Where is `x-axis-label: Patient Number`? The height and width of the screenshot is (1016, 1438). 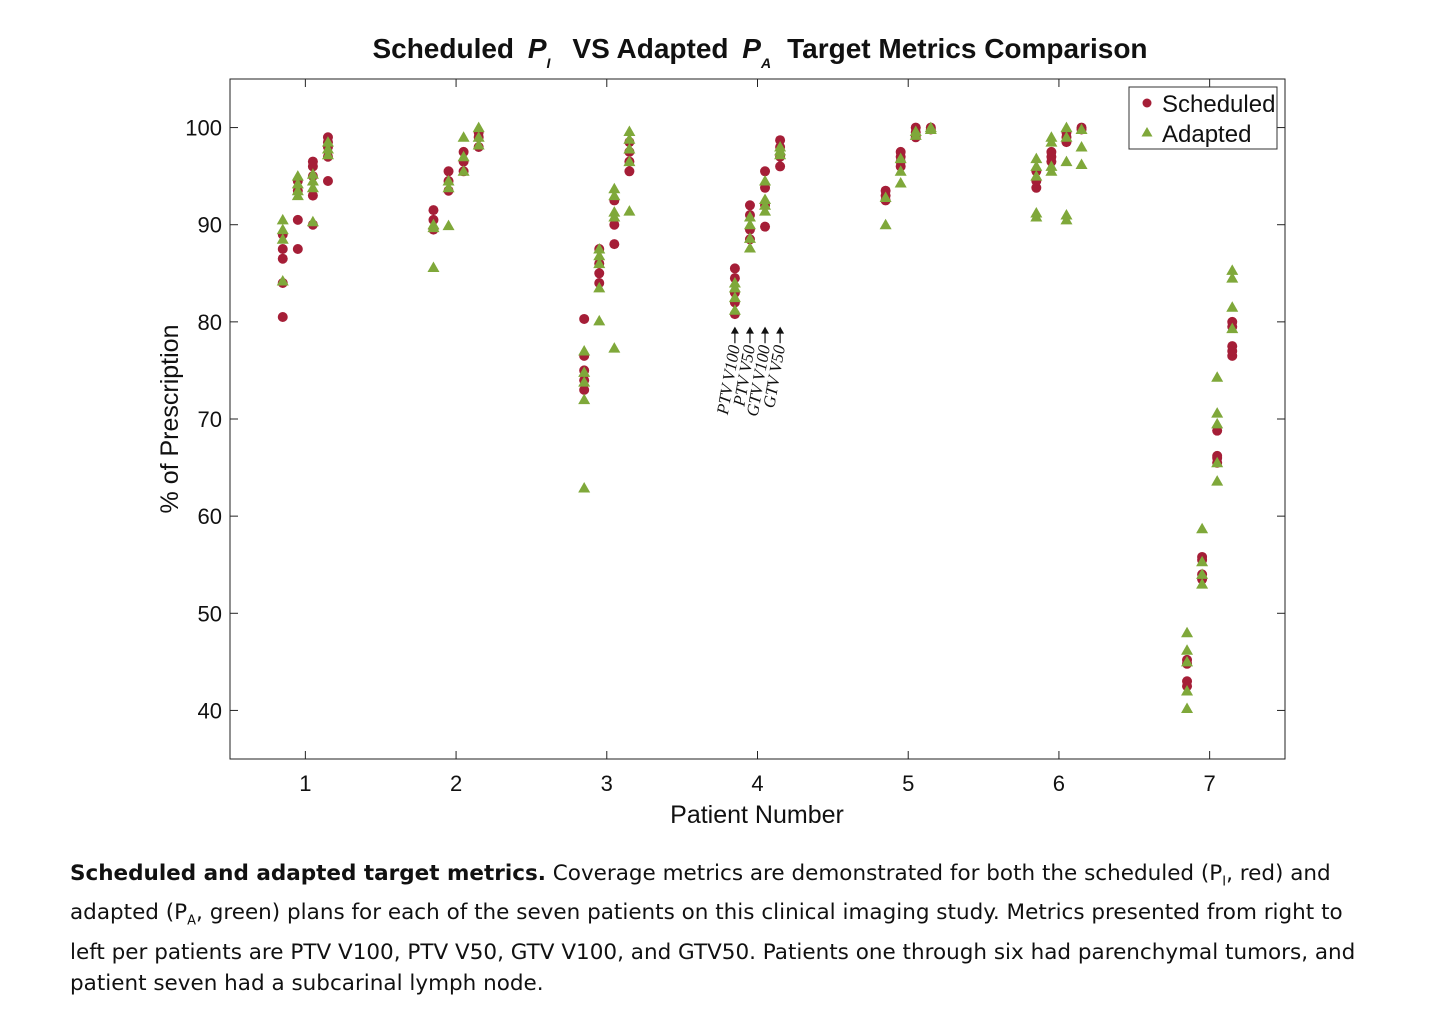 x-axis-label: Patient Number is located at coordinates (757, 815).